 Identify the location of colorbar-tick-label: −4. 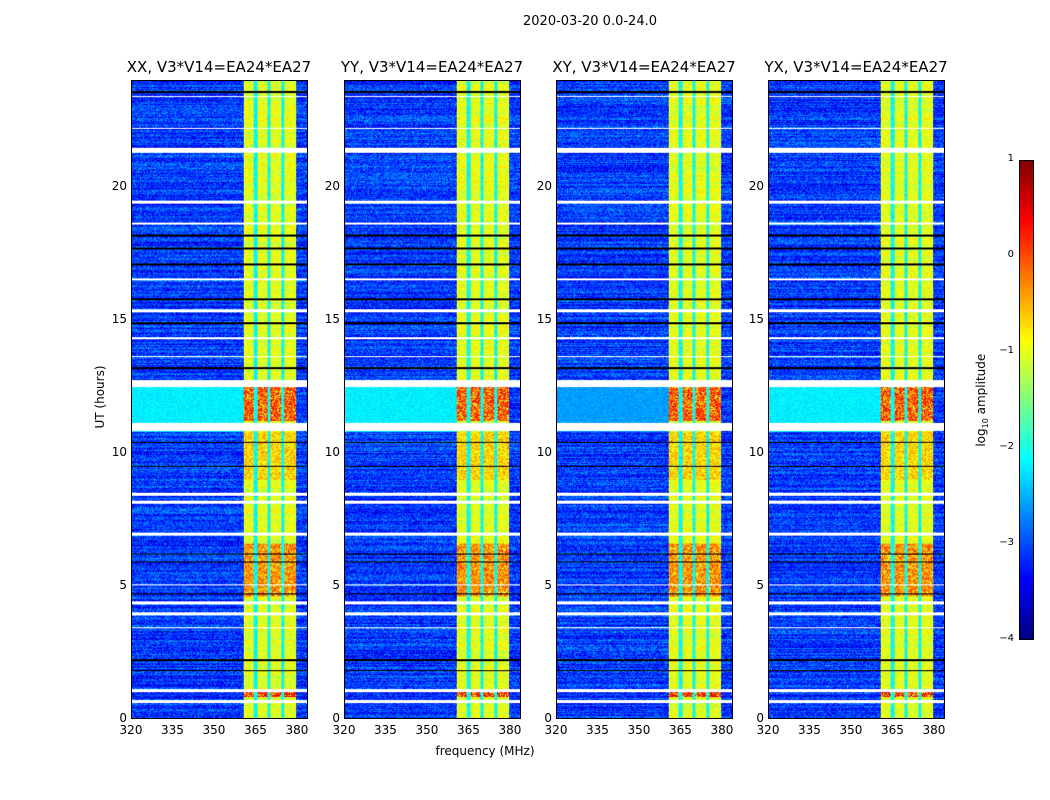
(1006, 638).